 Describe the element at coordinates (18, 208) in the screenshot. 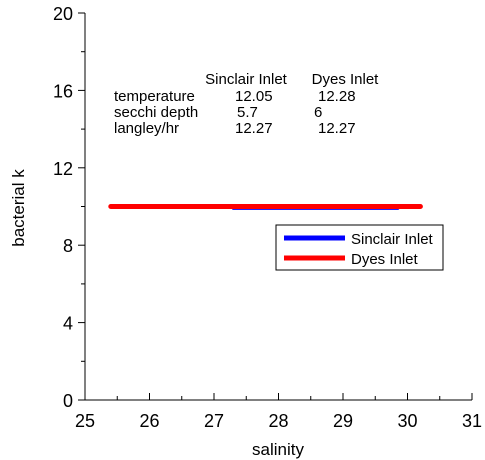

I see `y-axis-label: bacterial k` at that location.